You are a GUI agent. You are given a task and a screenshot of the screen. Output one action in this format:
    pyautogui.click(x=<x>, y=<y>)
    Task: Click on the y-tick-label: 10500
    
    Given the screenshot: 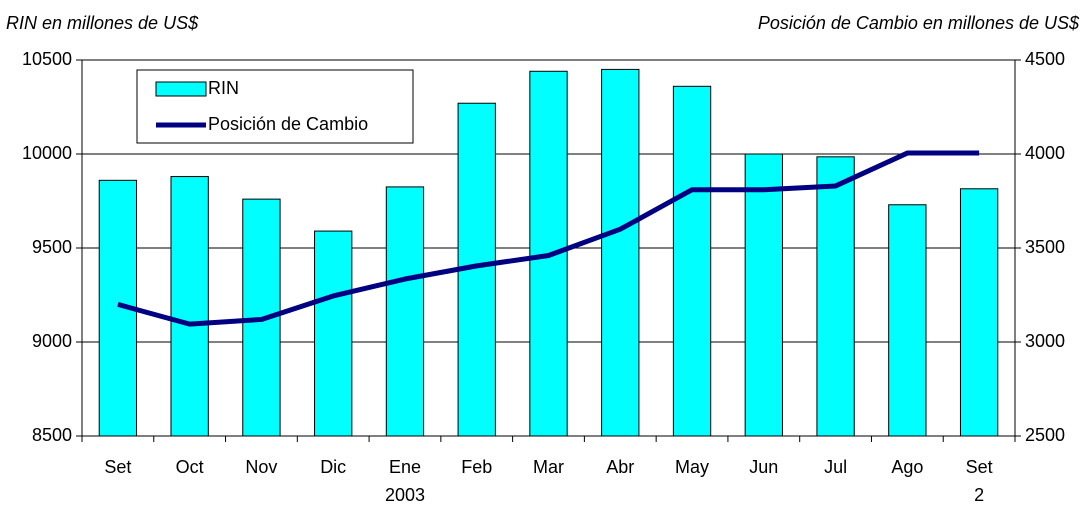 What is the action you would take?
    pyautogui.click(x=47, y=59)
    